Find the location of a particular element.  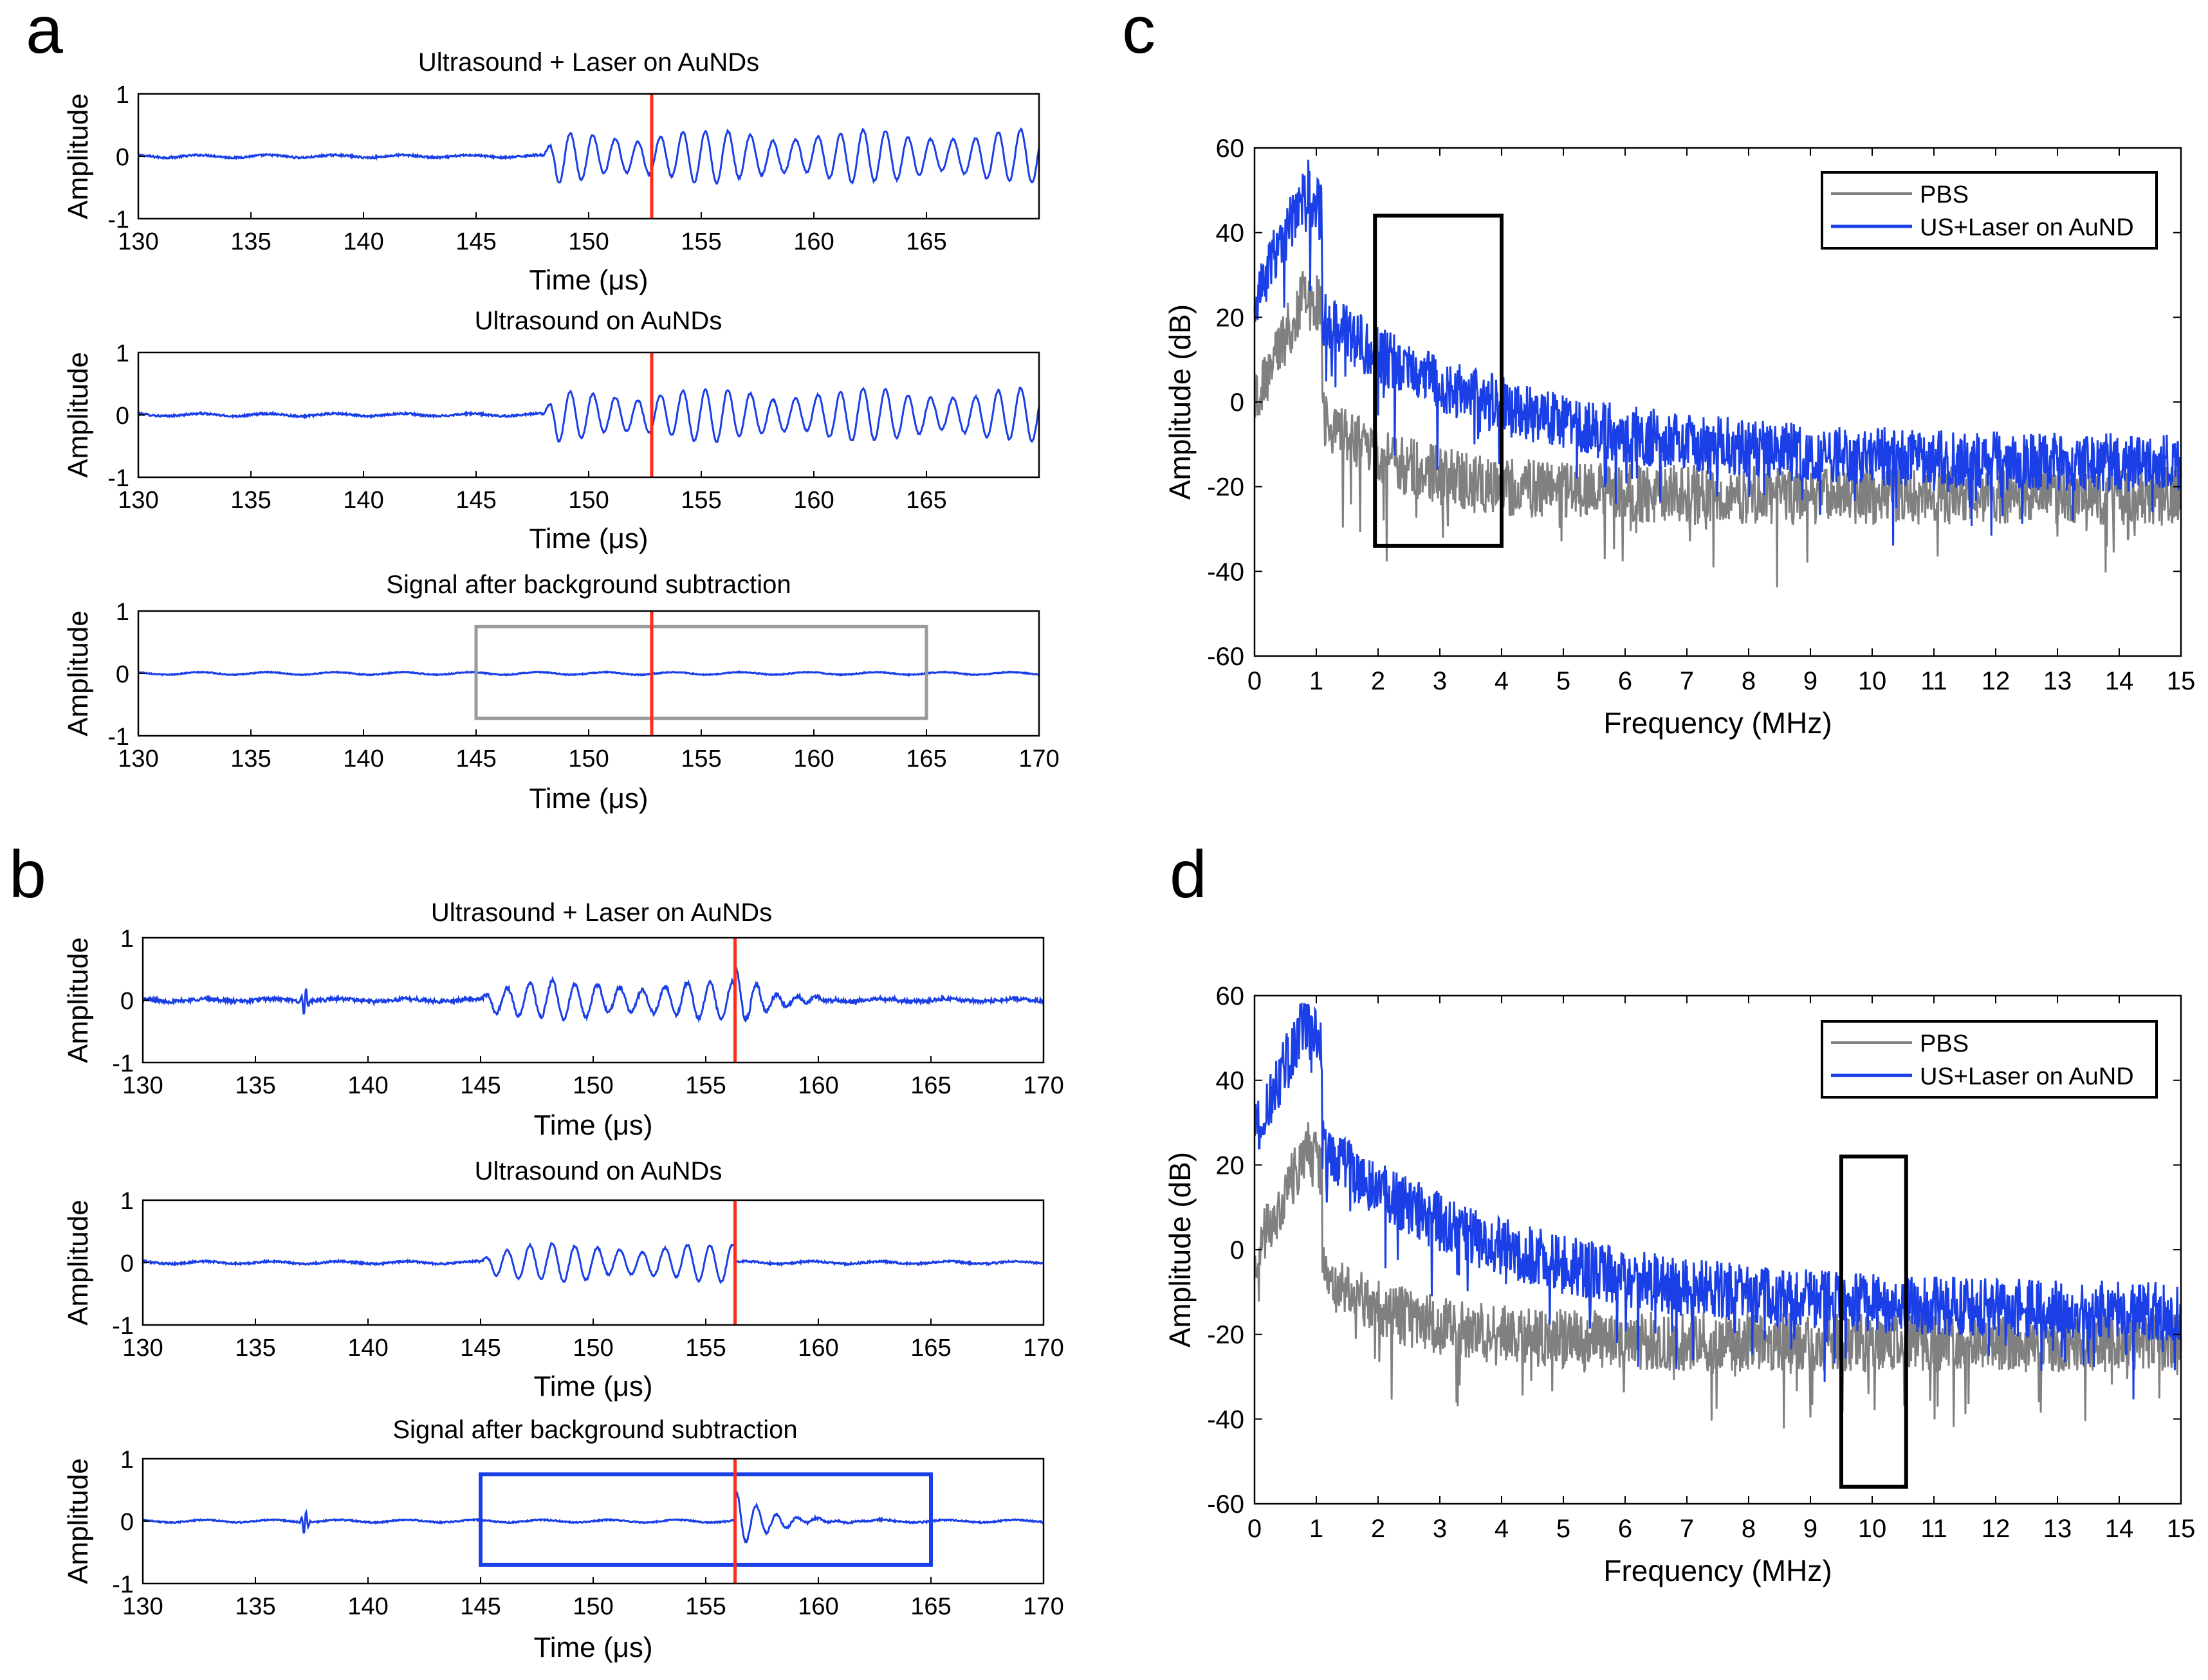

x-axis-label: Frequency (MHz) is located at coordinates (1717, 1570).